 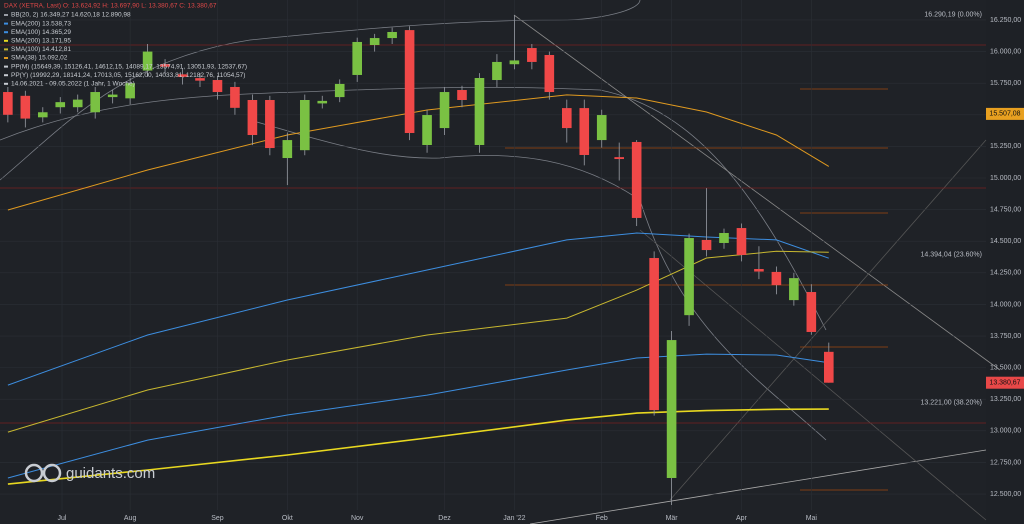 I want to click on logo: guidants.com, so click(x=89, y=473).